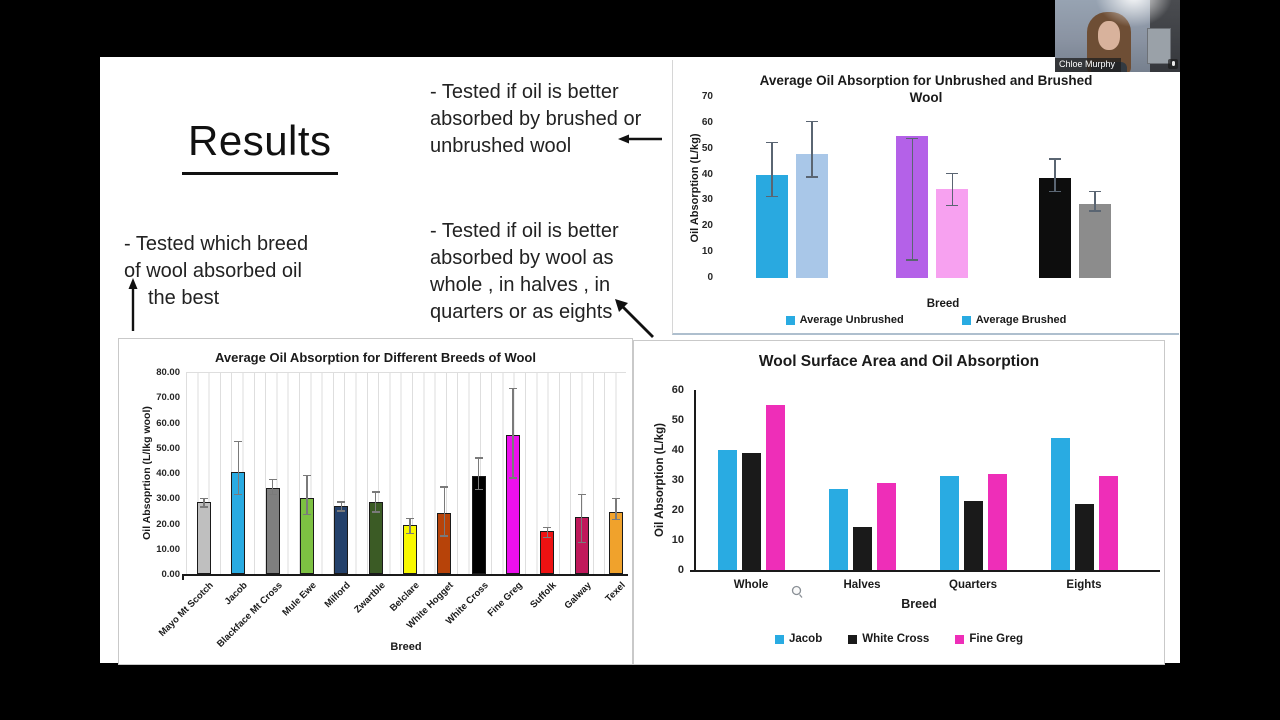  Describe the element at coordinates (236, 594) in the screenshot. I see `x-category-label: Jacob` at that location.